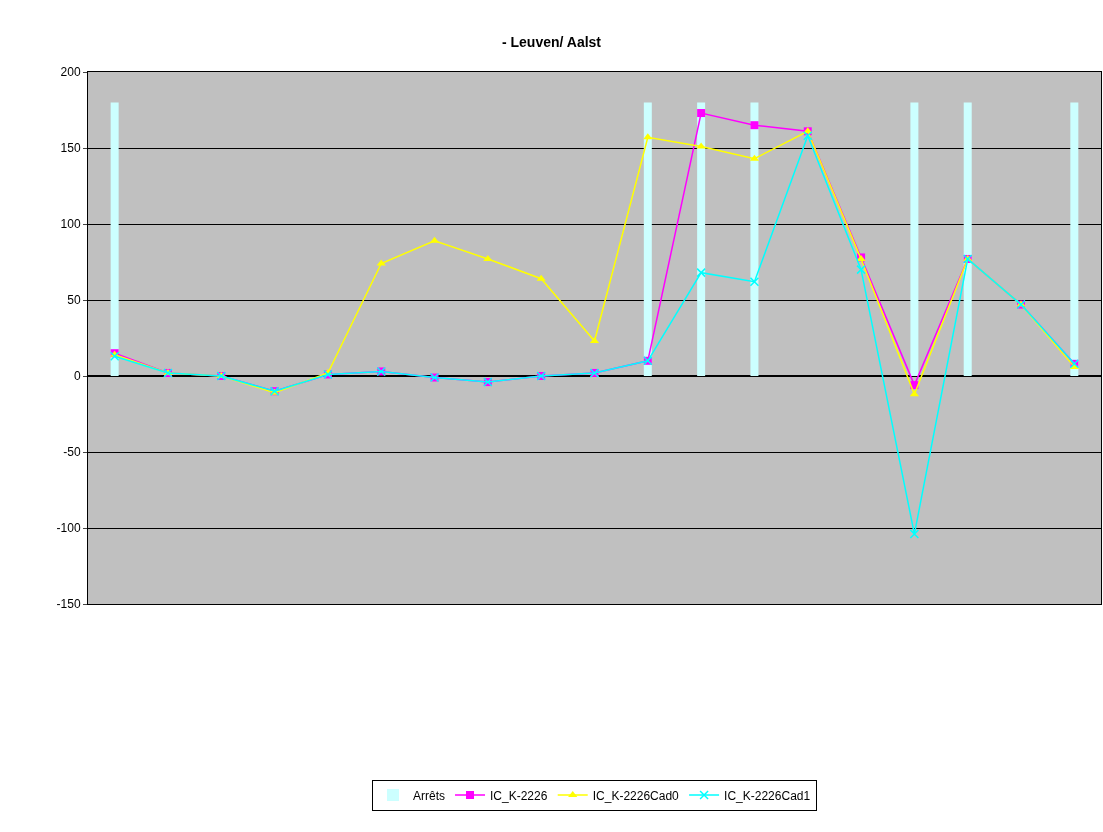 Image resolution: width=1103 pixels, height=832 pixels. I want to click on y-tick-label: 100, so click(70, 224).